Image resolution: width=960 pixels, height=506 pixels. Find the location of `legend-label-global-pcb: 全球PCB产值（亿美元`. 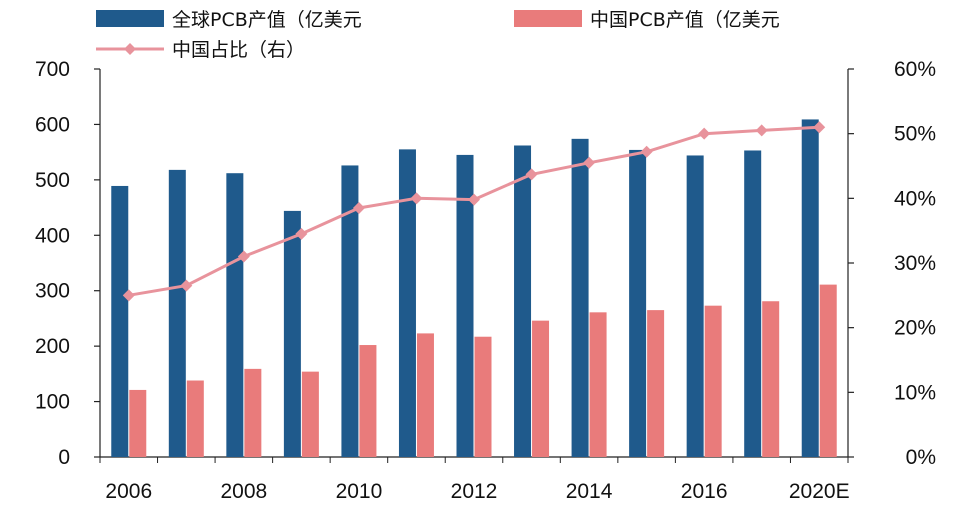

legend-label-global-pcb: 全球PCB产值（亿美元 is located at coordinates (267, 20).